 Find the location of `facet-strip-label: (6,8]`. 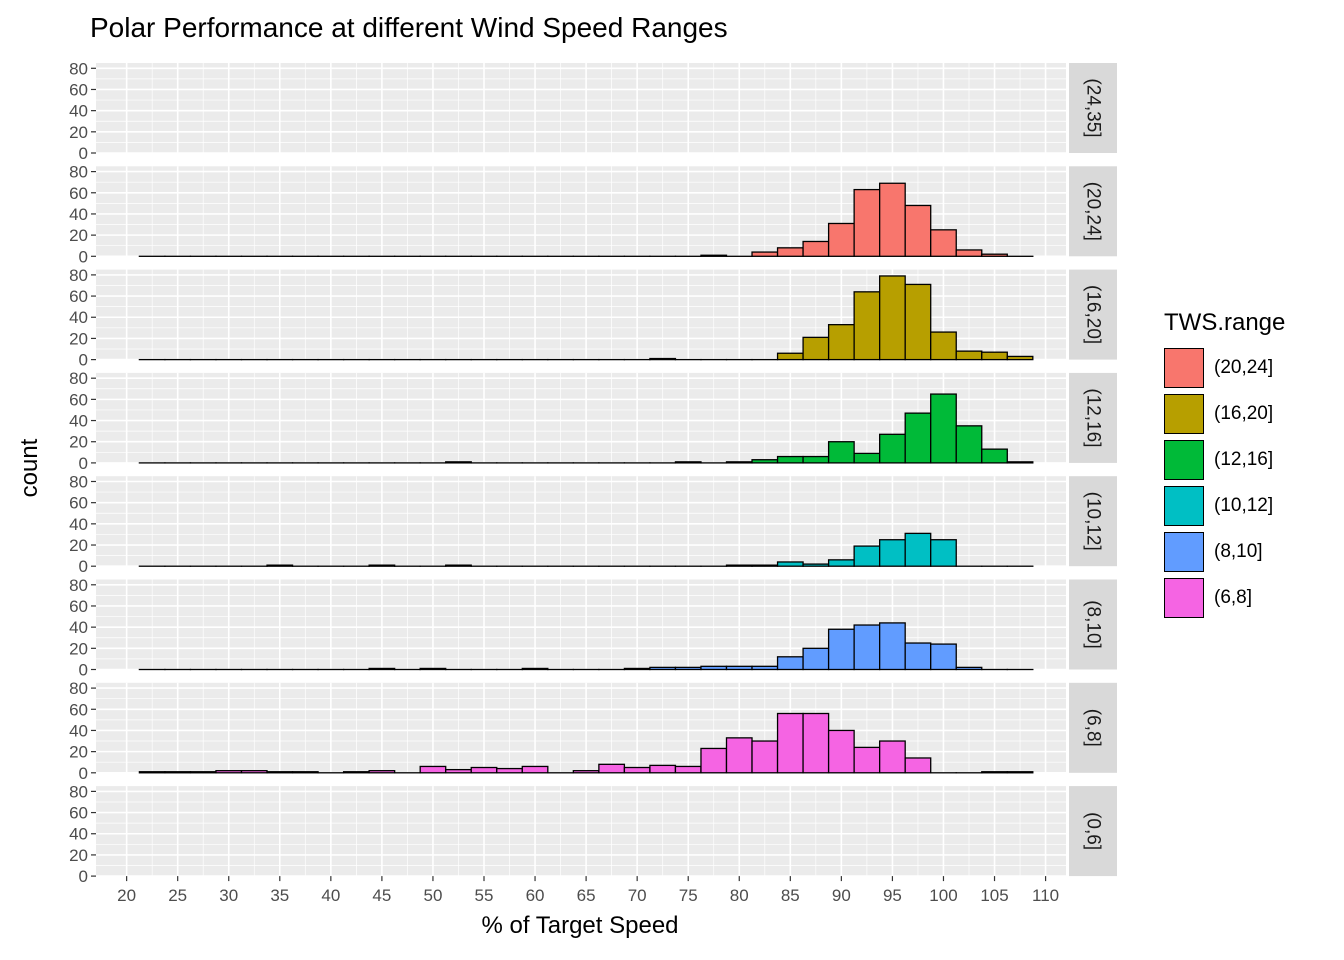

facet-strip-label: (6,8] is located at coordinates (1093, 728).